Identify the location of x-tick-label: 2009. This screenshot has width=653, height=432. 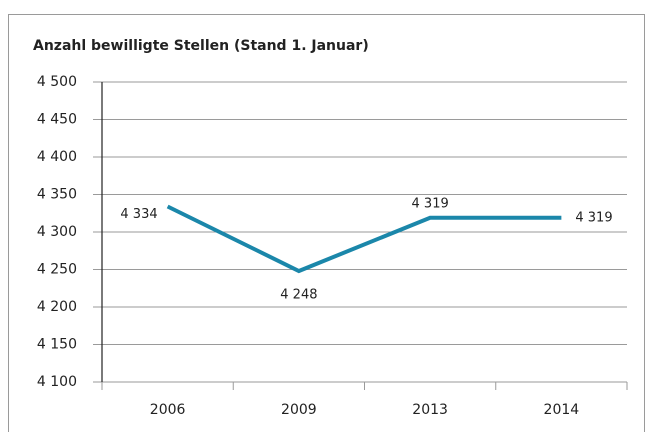
(299, 410).